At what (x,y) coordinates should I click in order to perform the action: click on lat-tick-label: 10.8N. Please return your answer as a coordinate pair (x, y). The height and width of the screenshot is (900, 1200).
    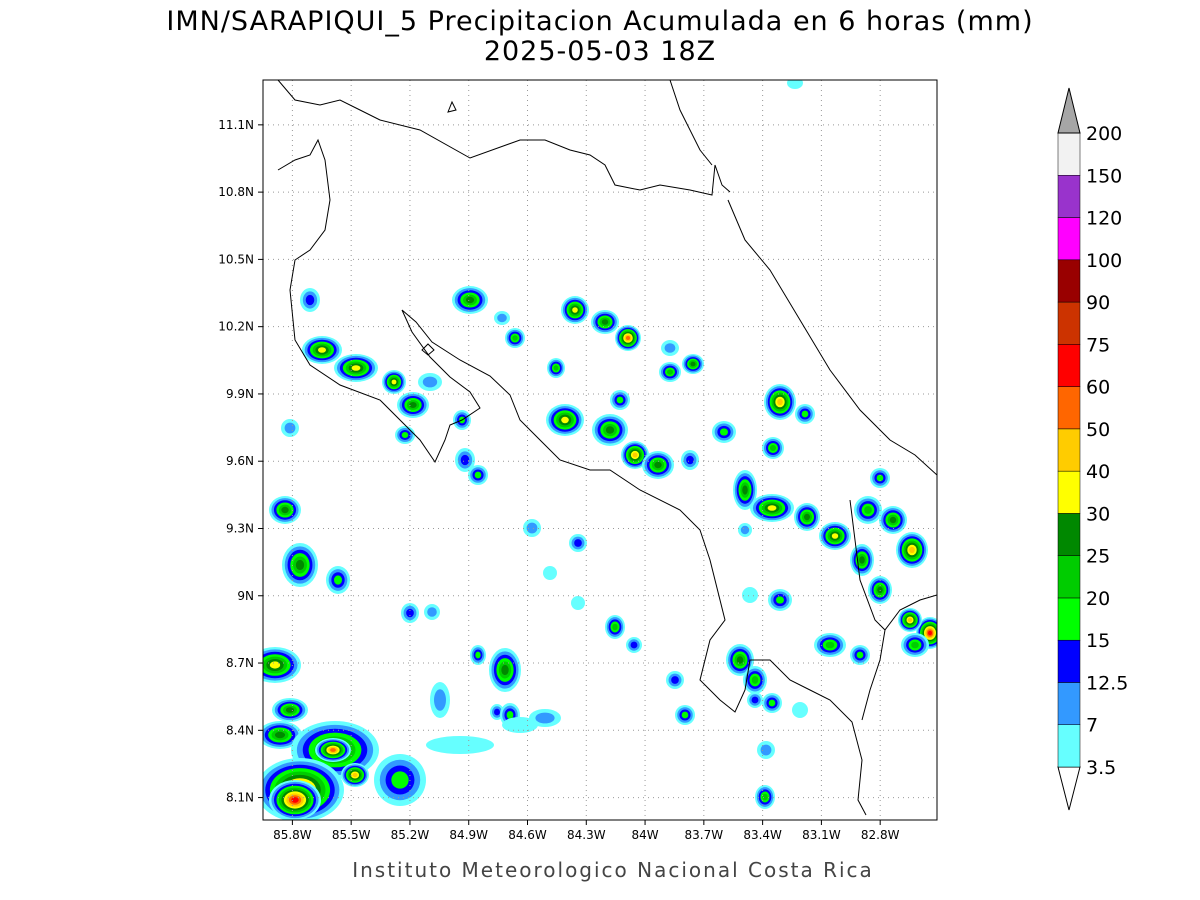
    Looking at the image, I should click on (236, 192).